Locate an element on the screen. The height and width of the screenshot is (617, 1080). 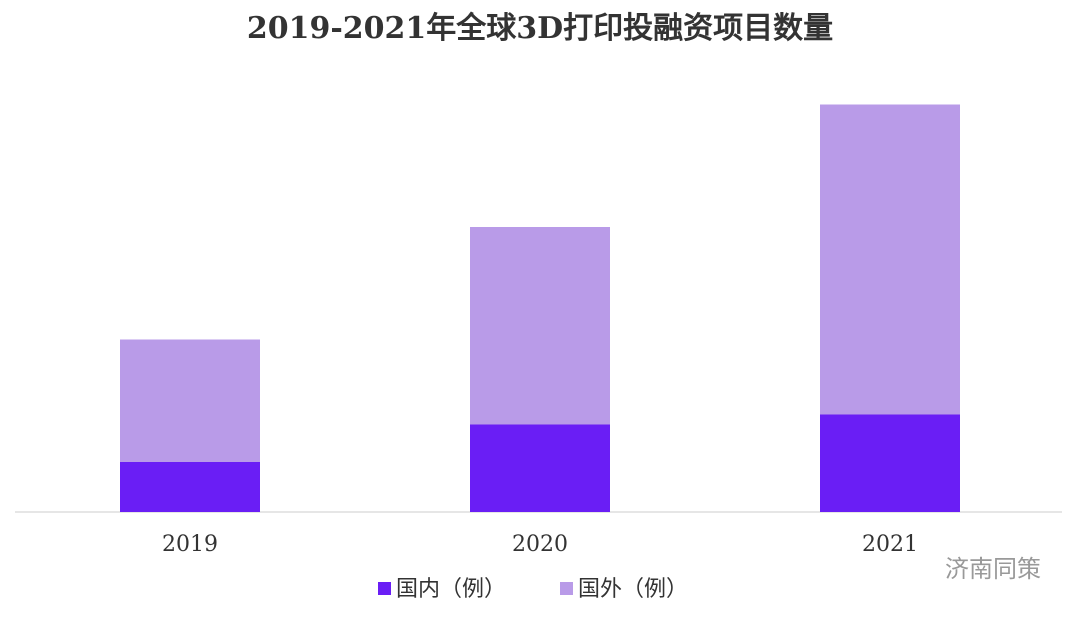
watermark: 济南同策 is located at coordinates (993, 569).